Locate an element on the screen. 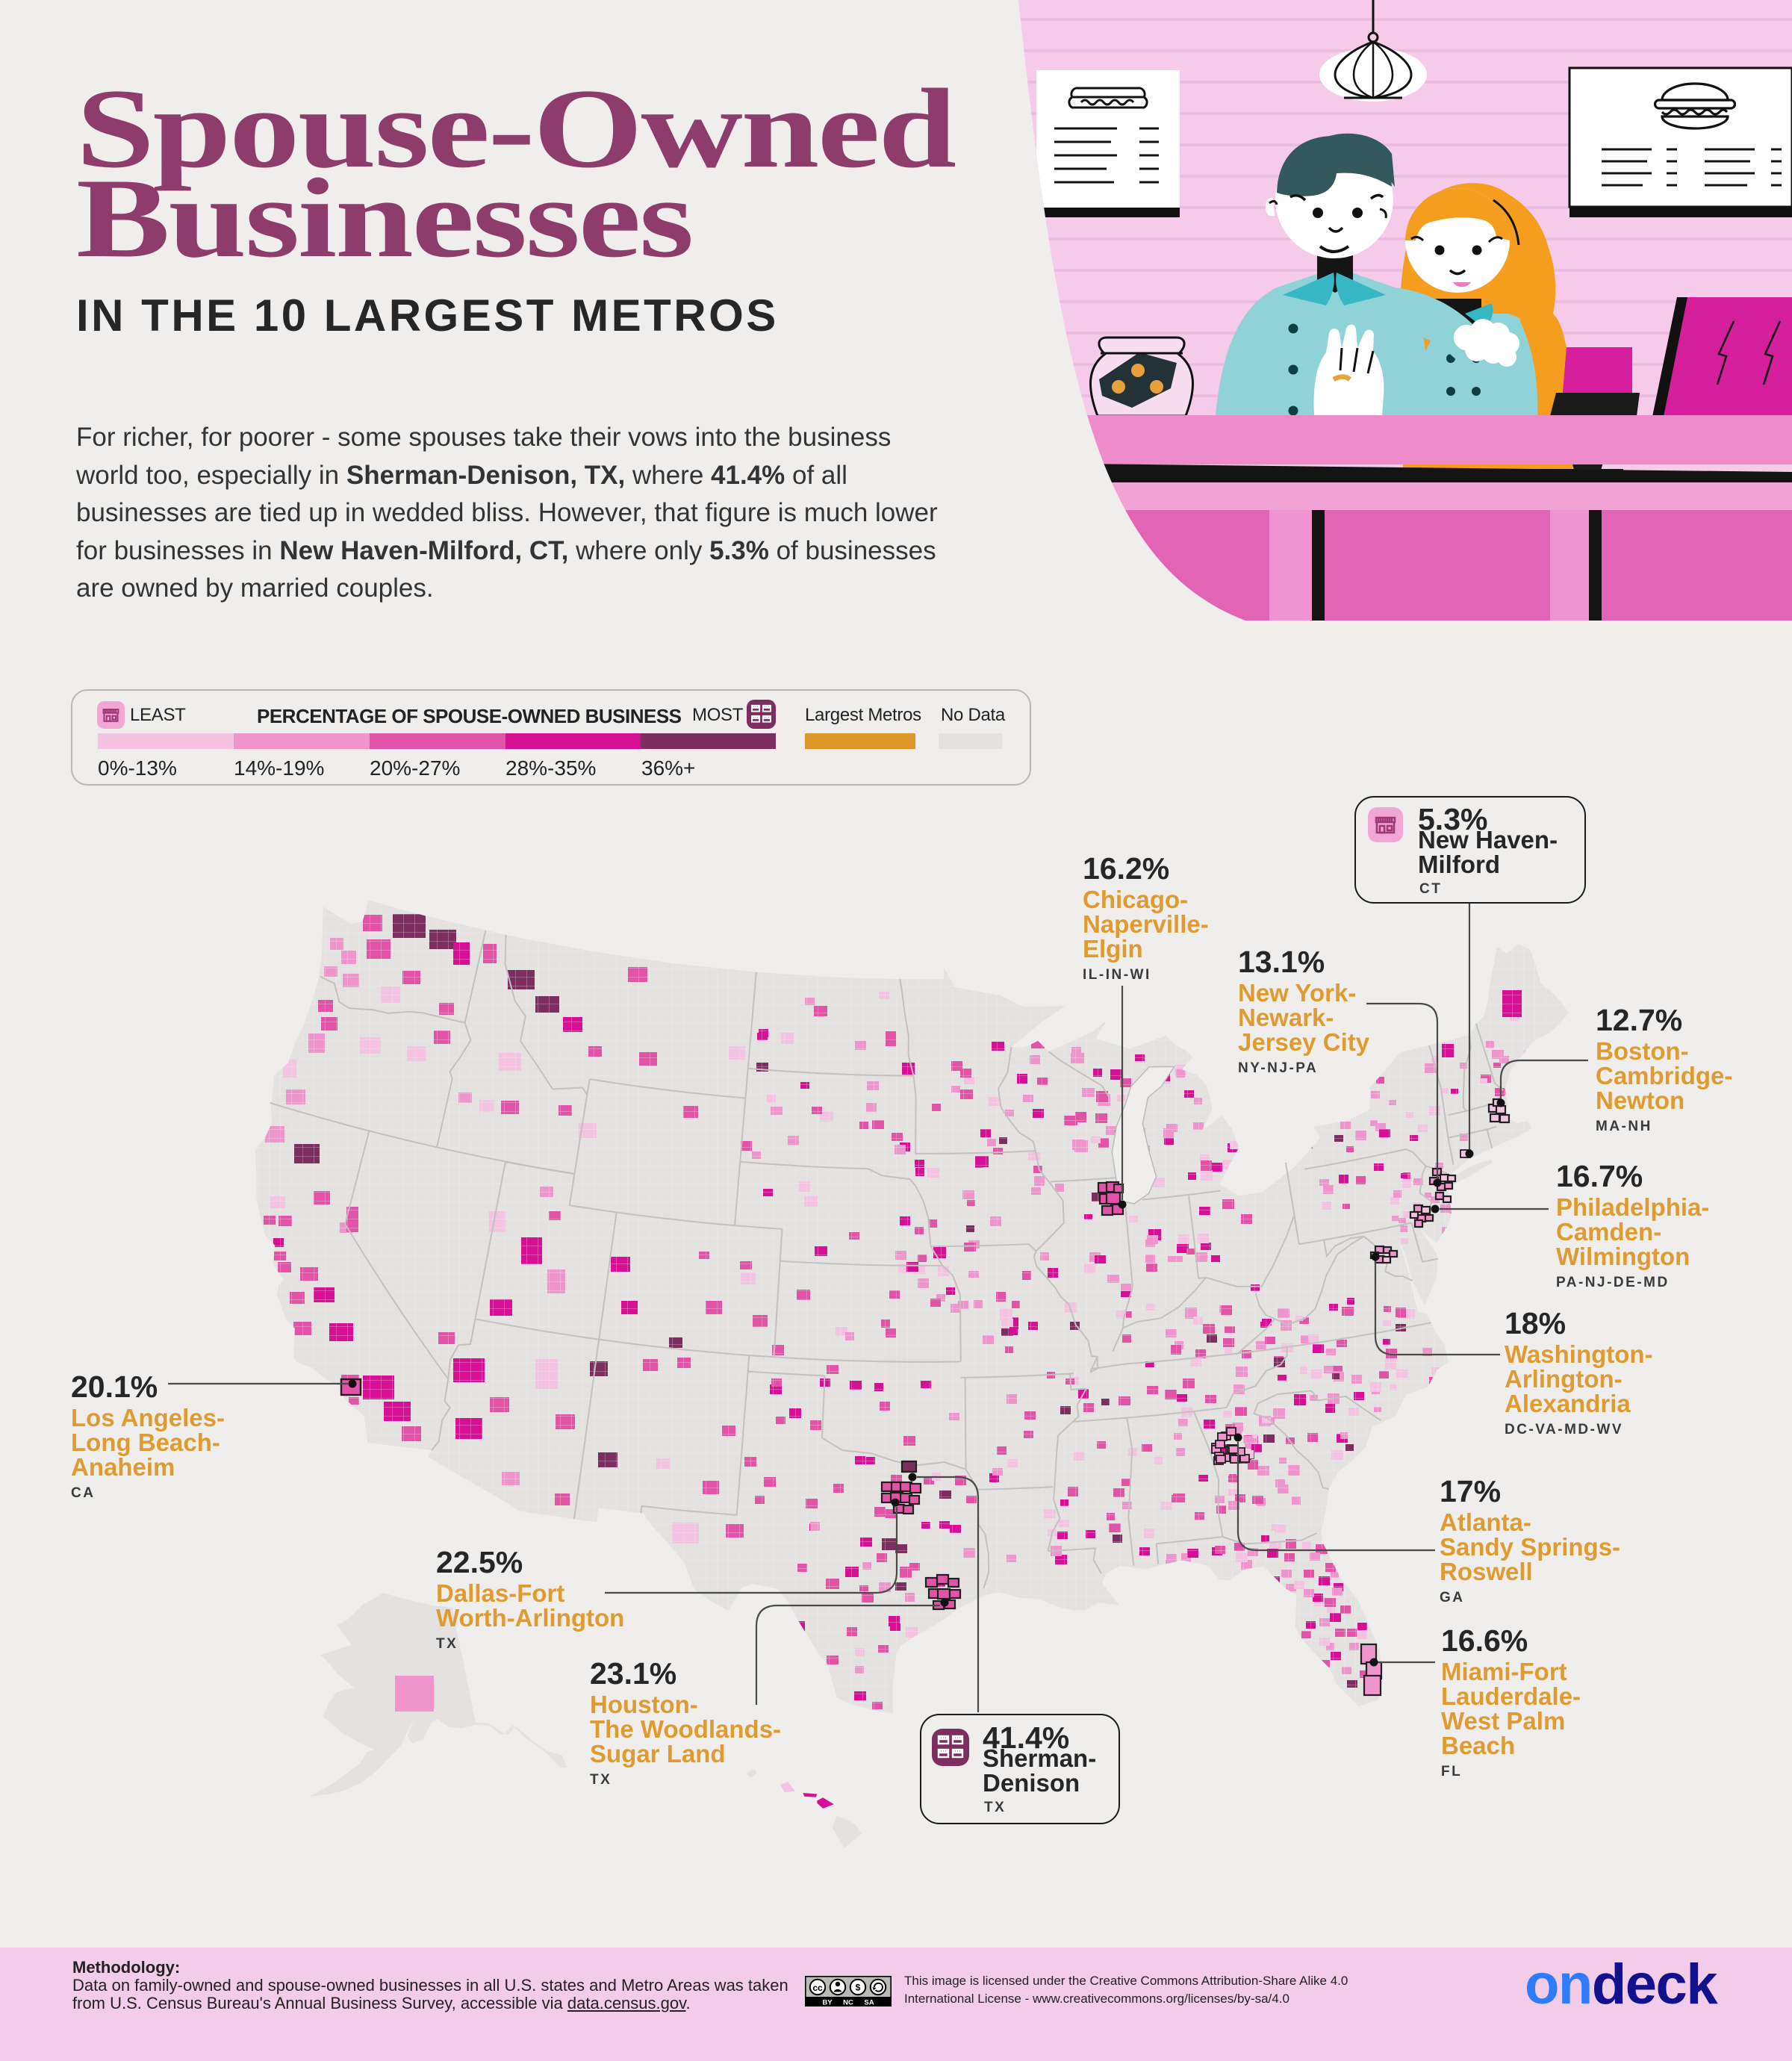 The height and width of the screenshot is (2061, 1792). svg-text: cc is located at coordinates (817, 1988).